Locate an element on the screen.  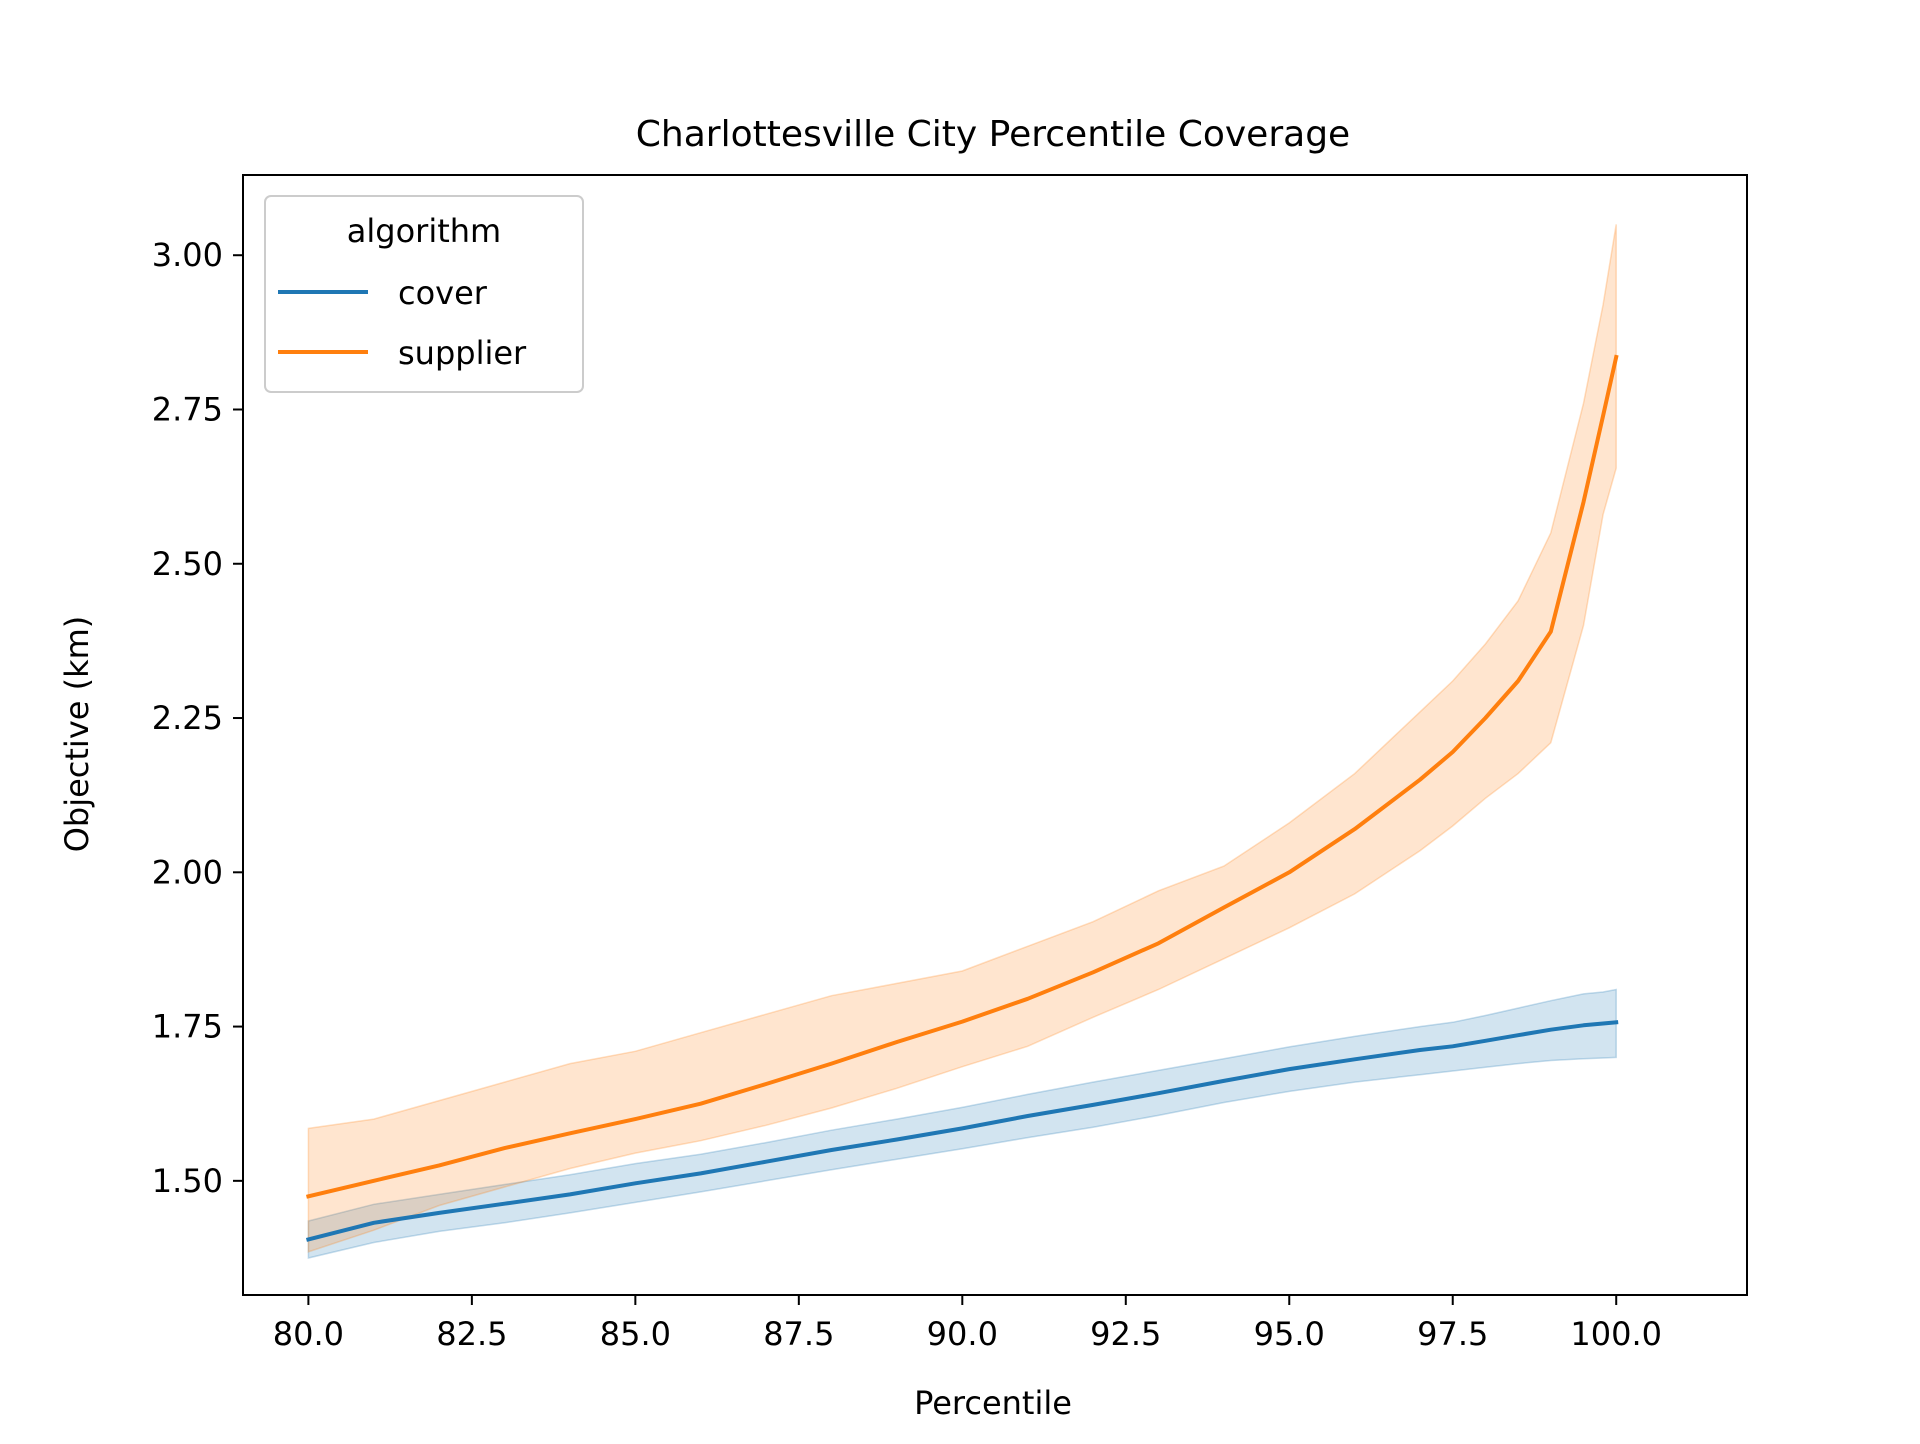
y-tick-label: 2.00 is located at coordinates (187, 872).